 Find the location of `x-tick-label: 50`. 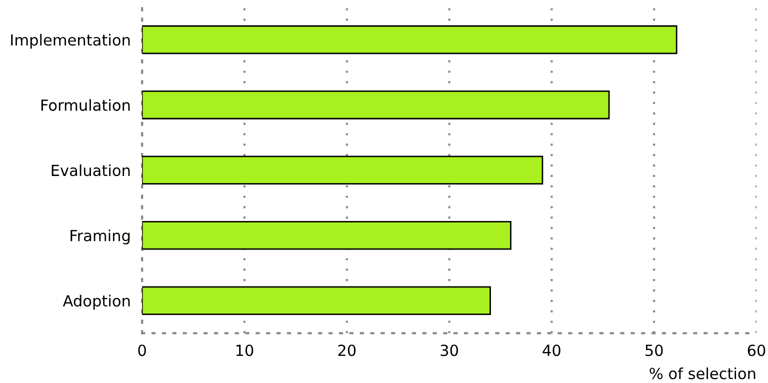

x-tick-label: 50 is located at coordinates (654, 350).